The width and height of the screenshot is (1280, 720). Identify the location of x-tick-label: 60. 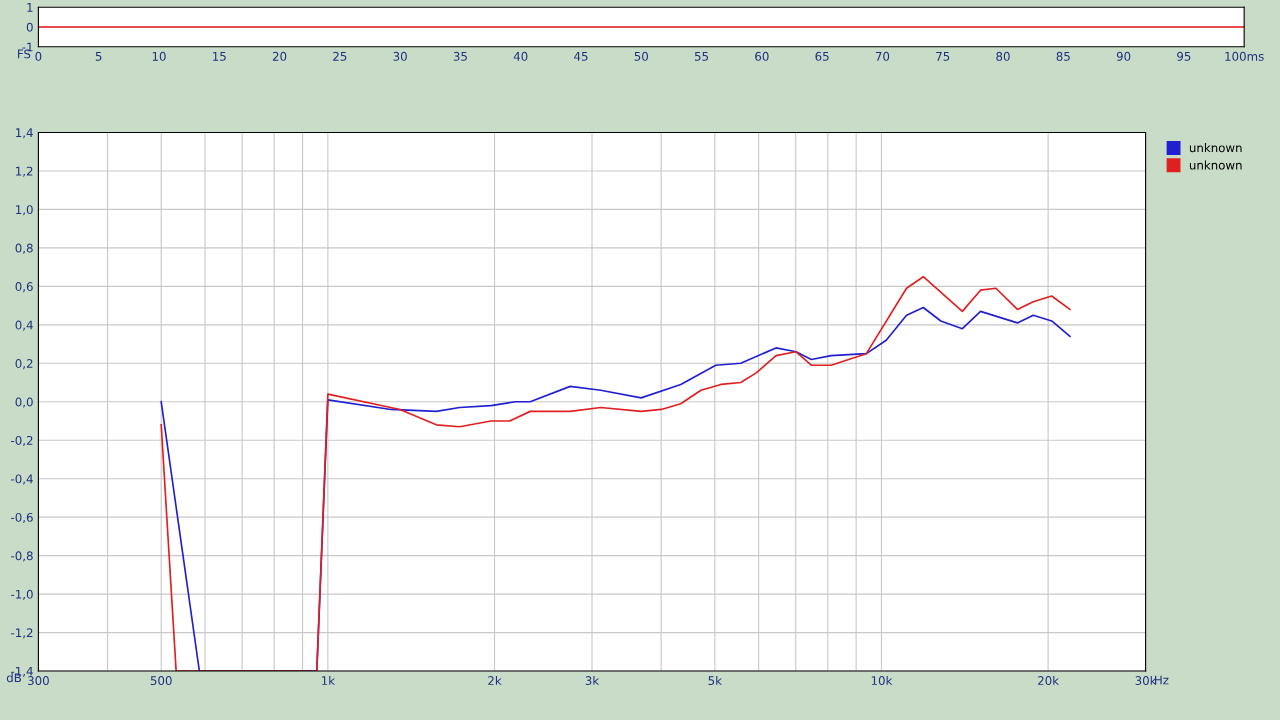
(762, 56).